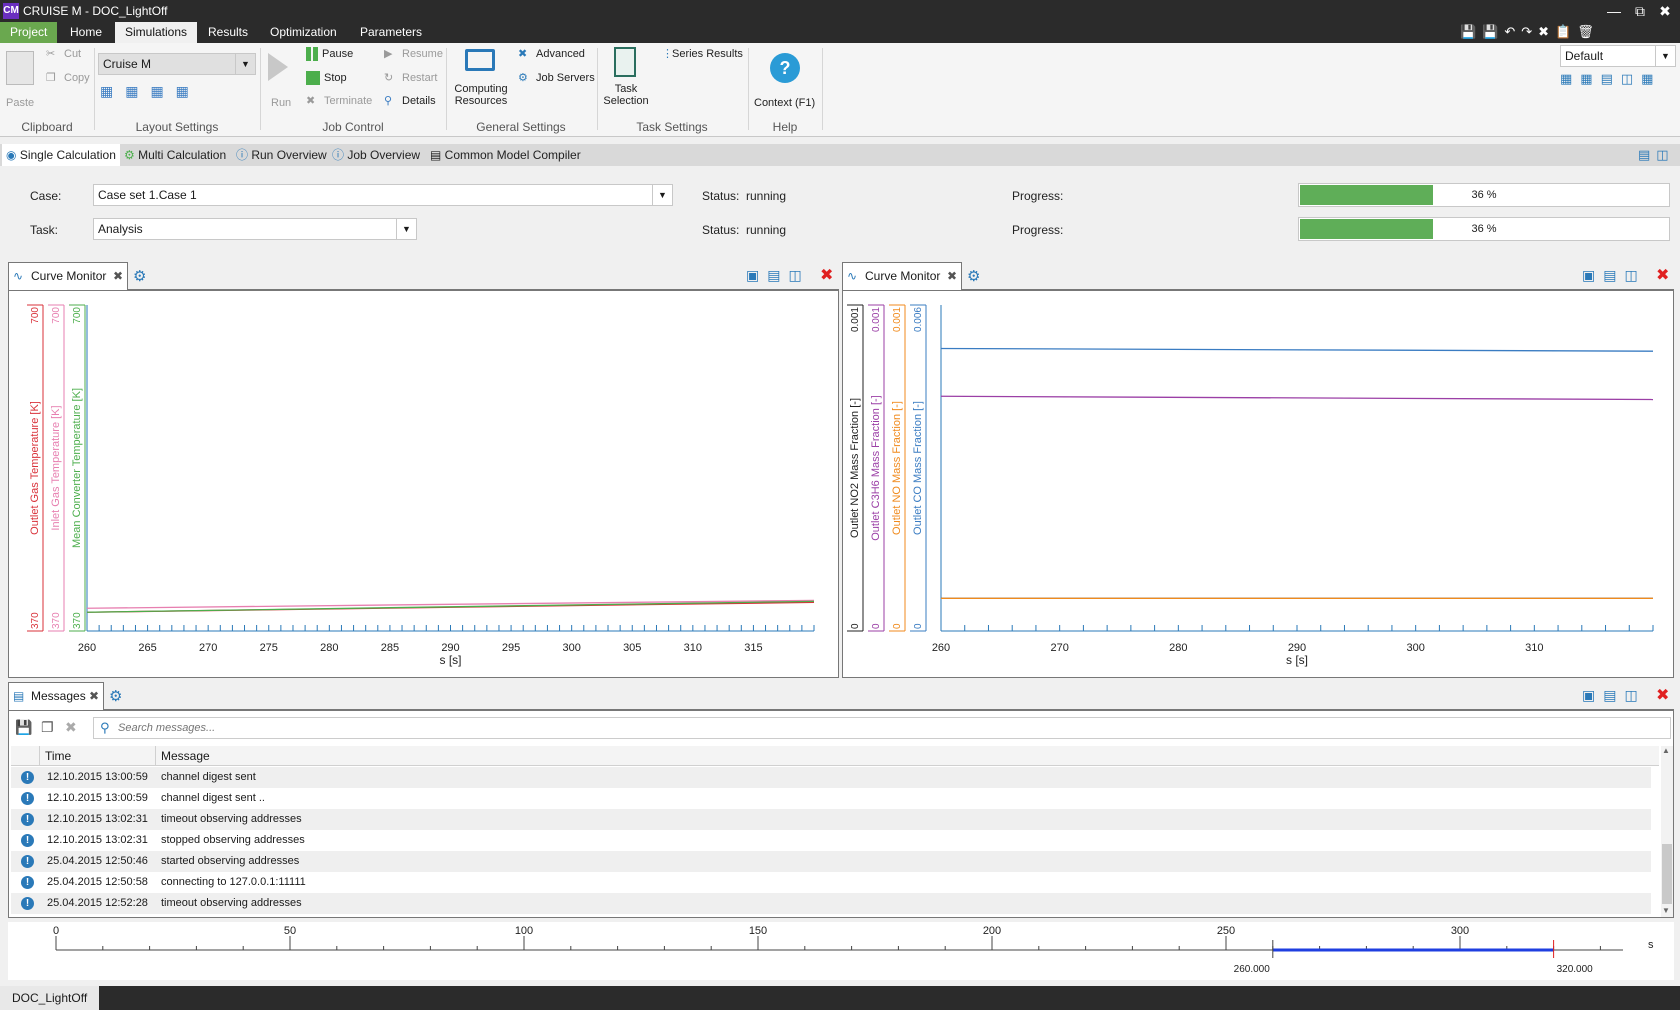 Image resolution: width=1680 pixels, height=1010 pixels. Describe the element at coordinates (383, 195) in the screenshot. I see `case-combo: Case set 1.Case 1 ▼` at that location.